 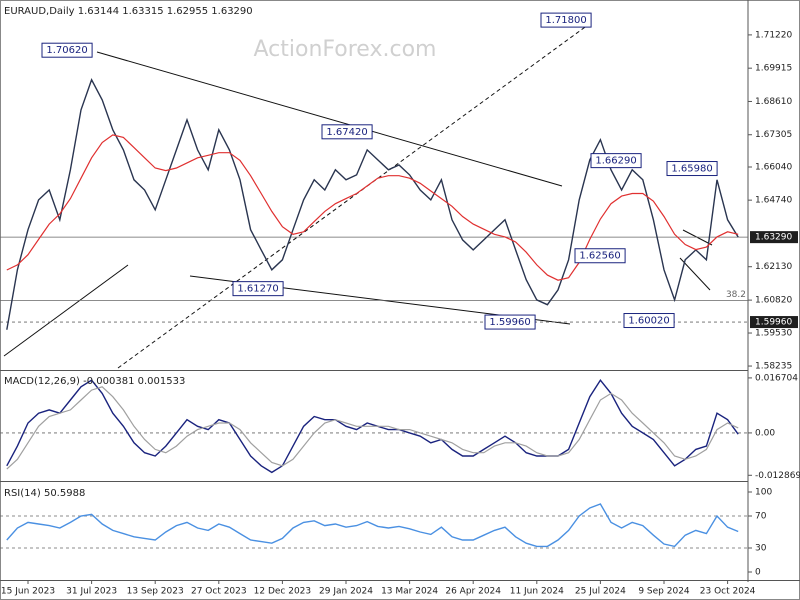 I want to click on annotation-label: 1.66290, so click(x=615, y=161).